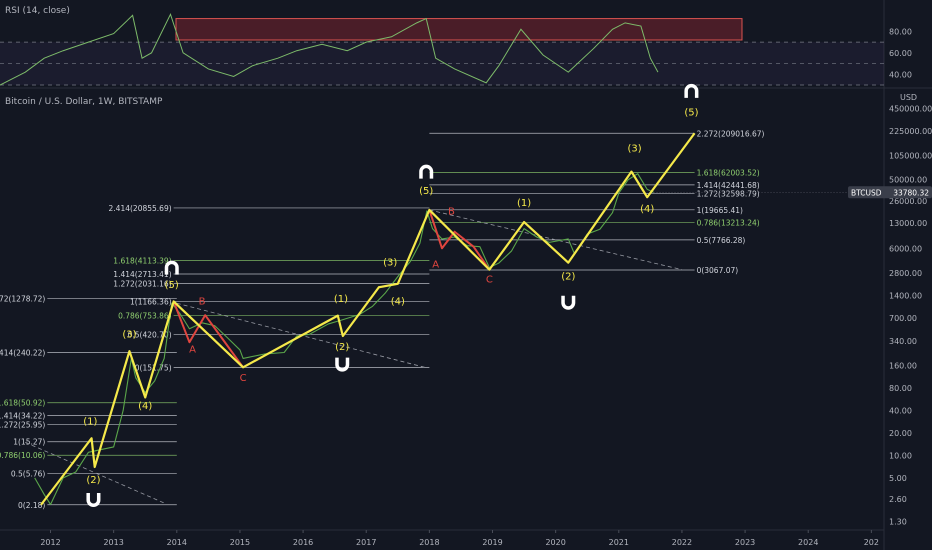 This screenshot has height=550, width=932. I want to click on fib-level-label: 0(2.18), so click(31, 505).